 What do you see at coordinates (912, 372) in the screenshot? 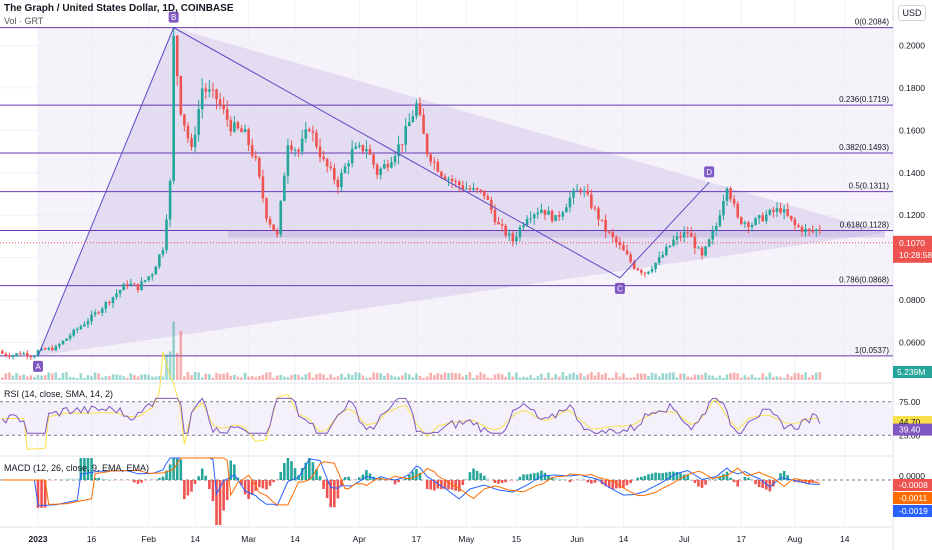
I see `volume-badge` at bounding box center [912, 372].